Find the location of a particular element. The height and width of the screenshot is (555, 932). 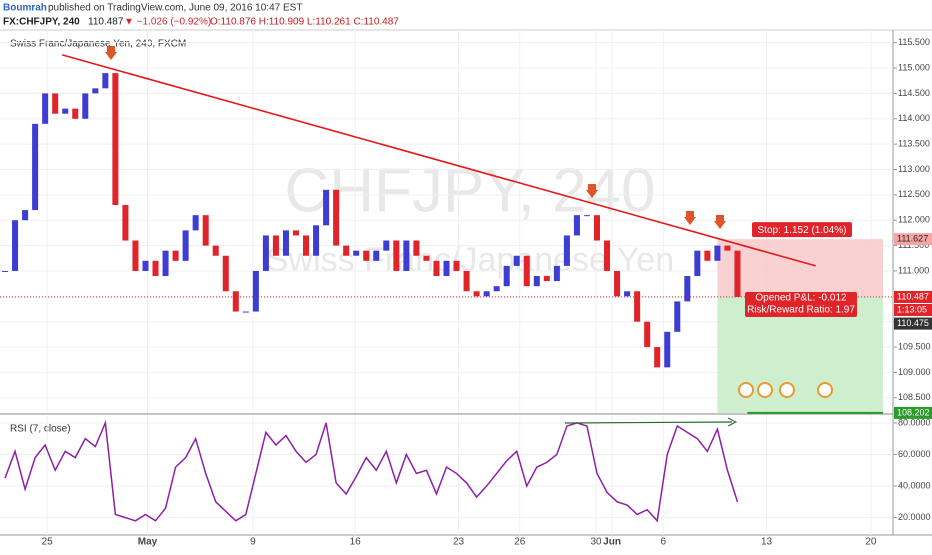

x-tick-label: 23 is located at coordinates (459, 542).